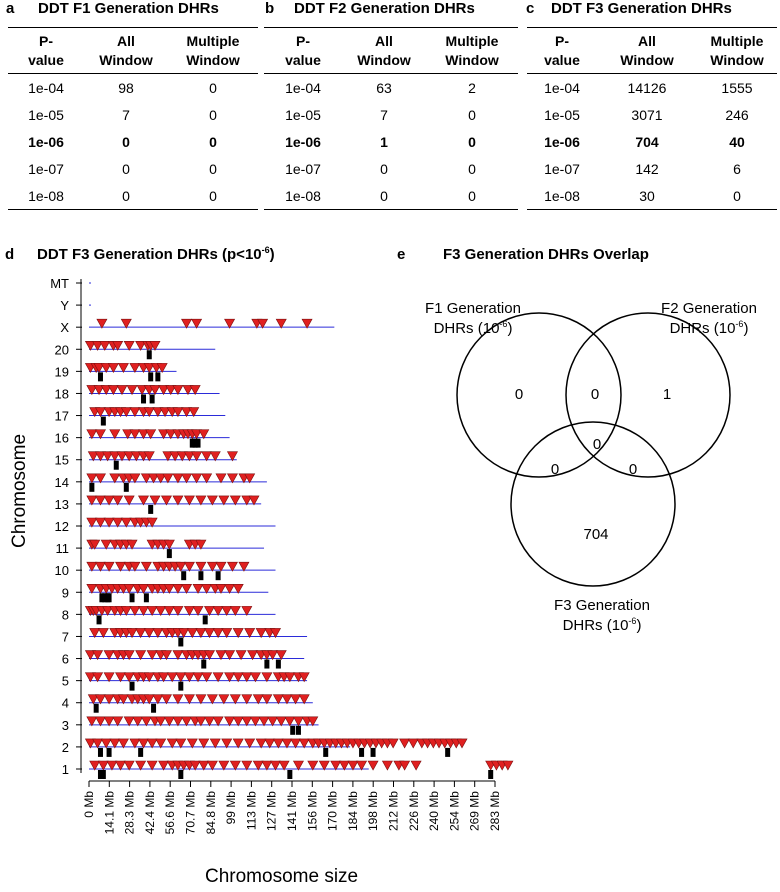 Image resolution: width=780 pixels, height=892 pixels. I want to click on x-tick-label: 254 Mb, so click(454, 811).